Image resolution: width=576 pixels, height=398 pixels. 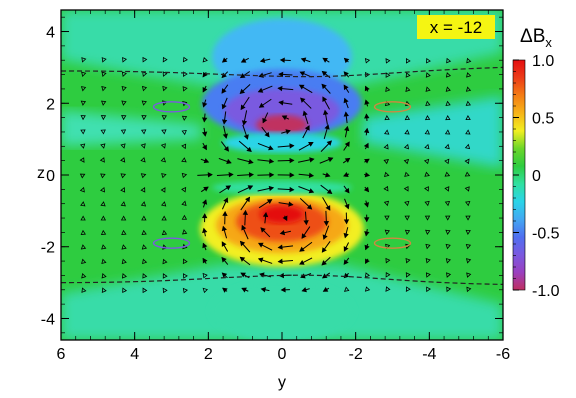 What do you see at coordinates (532, 36) in the screenshot?
I see `colorbar-label-main: ΔB` at bounding box center [532, 36].